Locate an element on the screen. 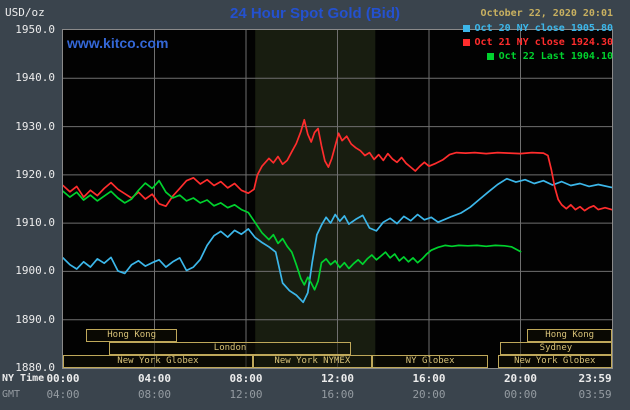 The width and height of the screenshot is (630, 410). legend-label-oct20: Oct 20 NY close 1905.80 is located at coordinates (543, 28).